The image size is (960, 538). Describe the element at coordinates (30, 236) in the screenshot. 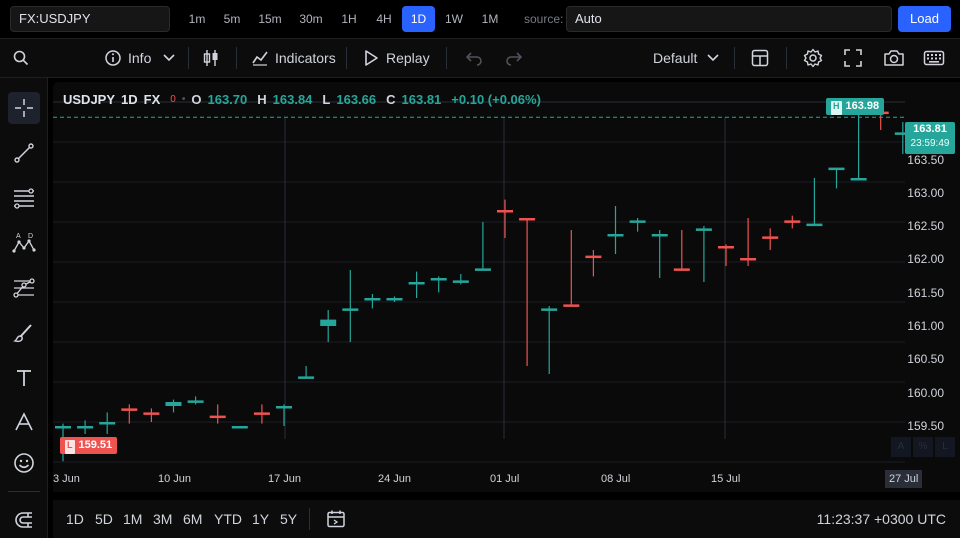

I see `svg-text: D` at that location.